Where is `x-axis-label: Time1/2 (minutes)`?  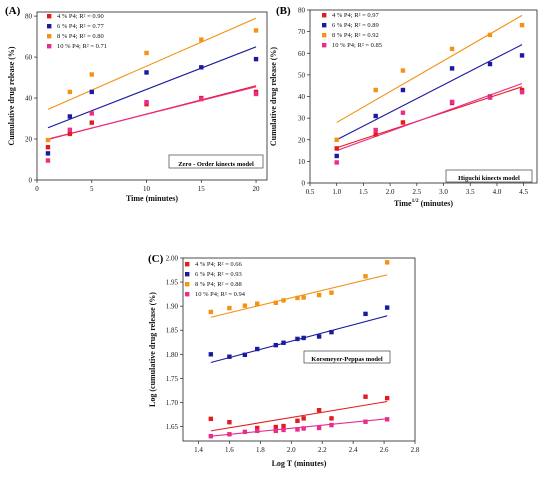
x-axis-label: Time1/2 (minutes) is located at coordinates (423, 203).